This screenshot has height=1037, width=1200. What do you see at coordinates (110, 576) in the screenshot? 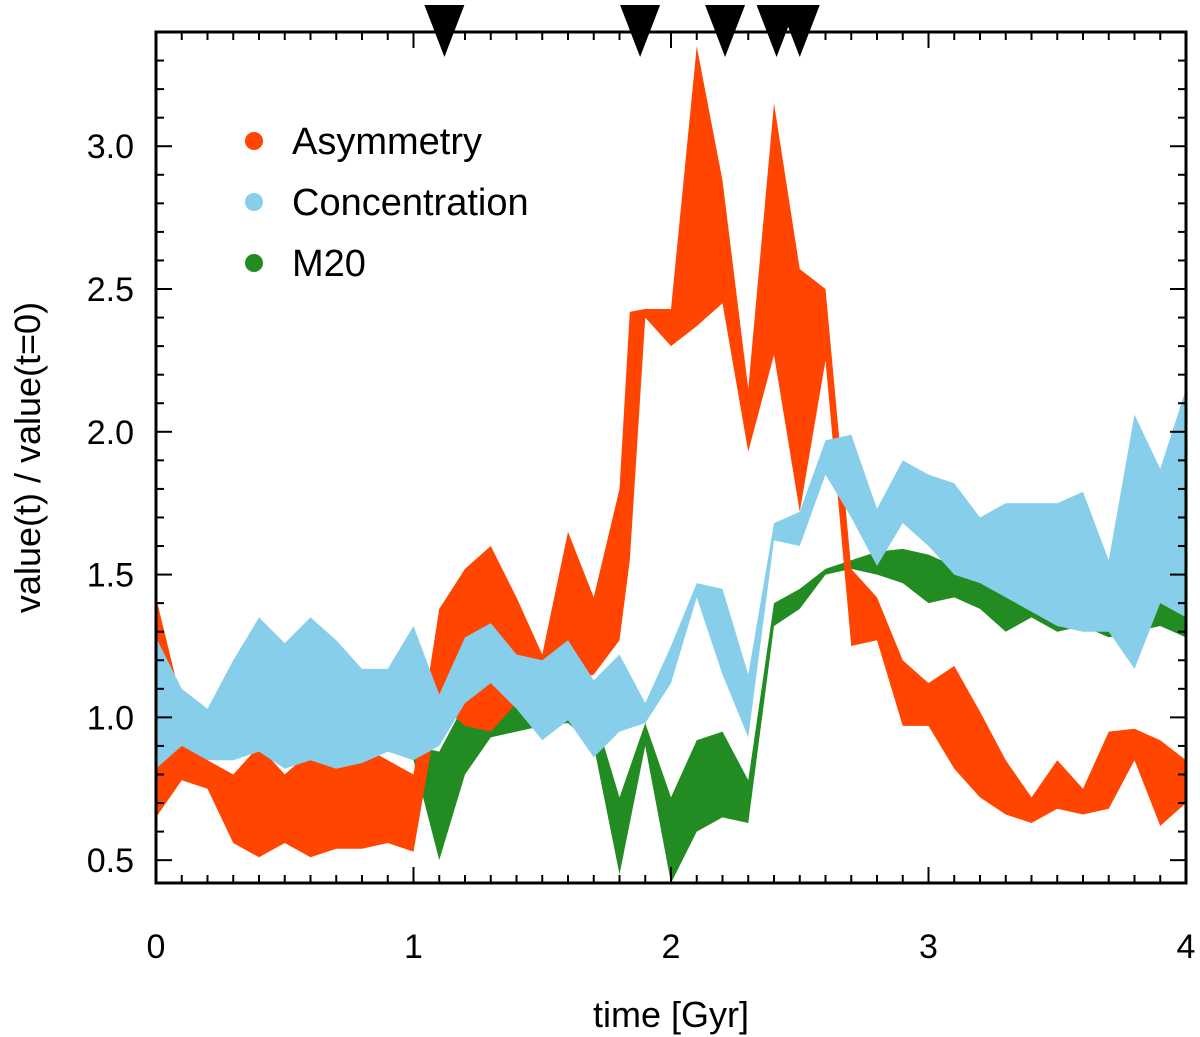
I see `y-tick-label: 1.5` at bounding box center [110, 576].